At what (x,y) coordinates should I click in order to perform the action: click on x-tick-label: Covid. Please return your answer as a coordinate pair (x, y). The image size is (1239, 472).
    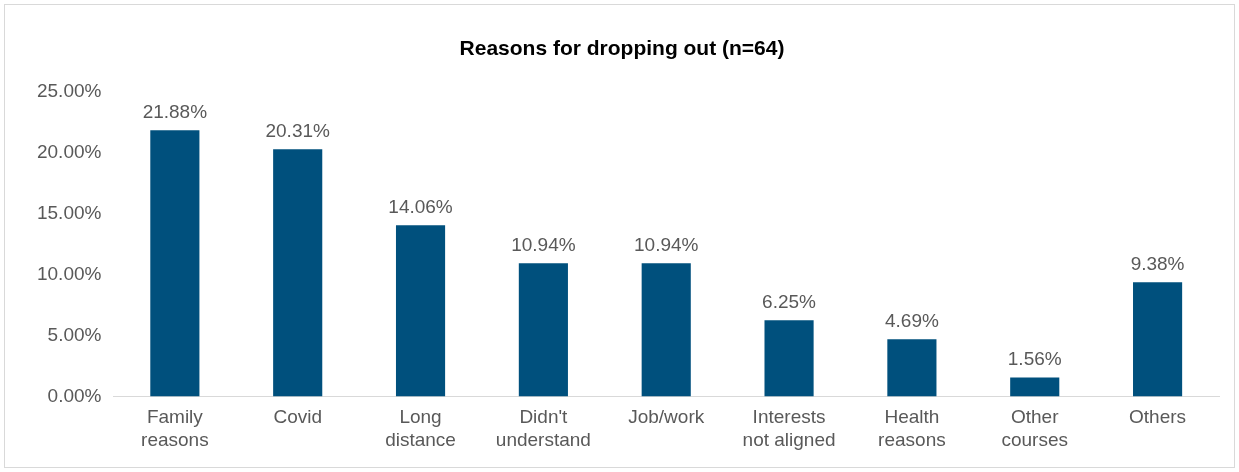
    Looking at the image, I should click on (297, 417).